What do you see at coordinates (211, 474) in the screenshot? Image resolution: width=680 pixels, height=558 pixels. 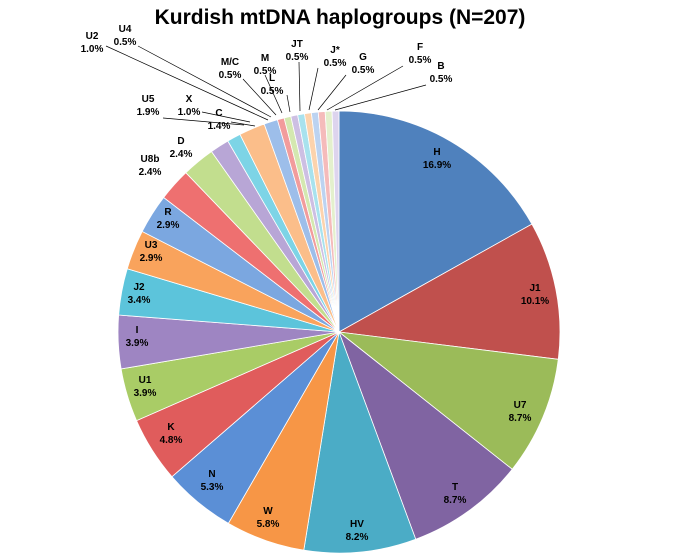 I see `slice-label-n: N` at bounding box center [211, 474].